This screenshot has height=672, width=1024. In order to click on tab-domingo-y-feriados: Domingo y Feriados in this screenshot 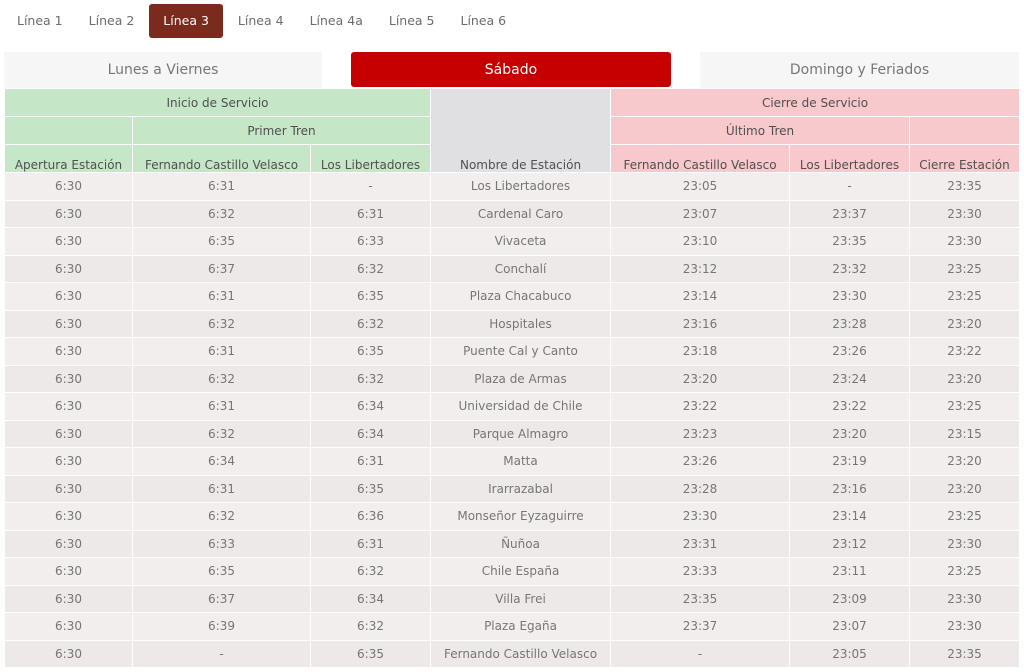, I will do `click(859, 70)`.